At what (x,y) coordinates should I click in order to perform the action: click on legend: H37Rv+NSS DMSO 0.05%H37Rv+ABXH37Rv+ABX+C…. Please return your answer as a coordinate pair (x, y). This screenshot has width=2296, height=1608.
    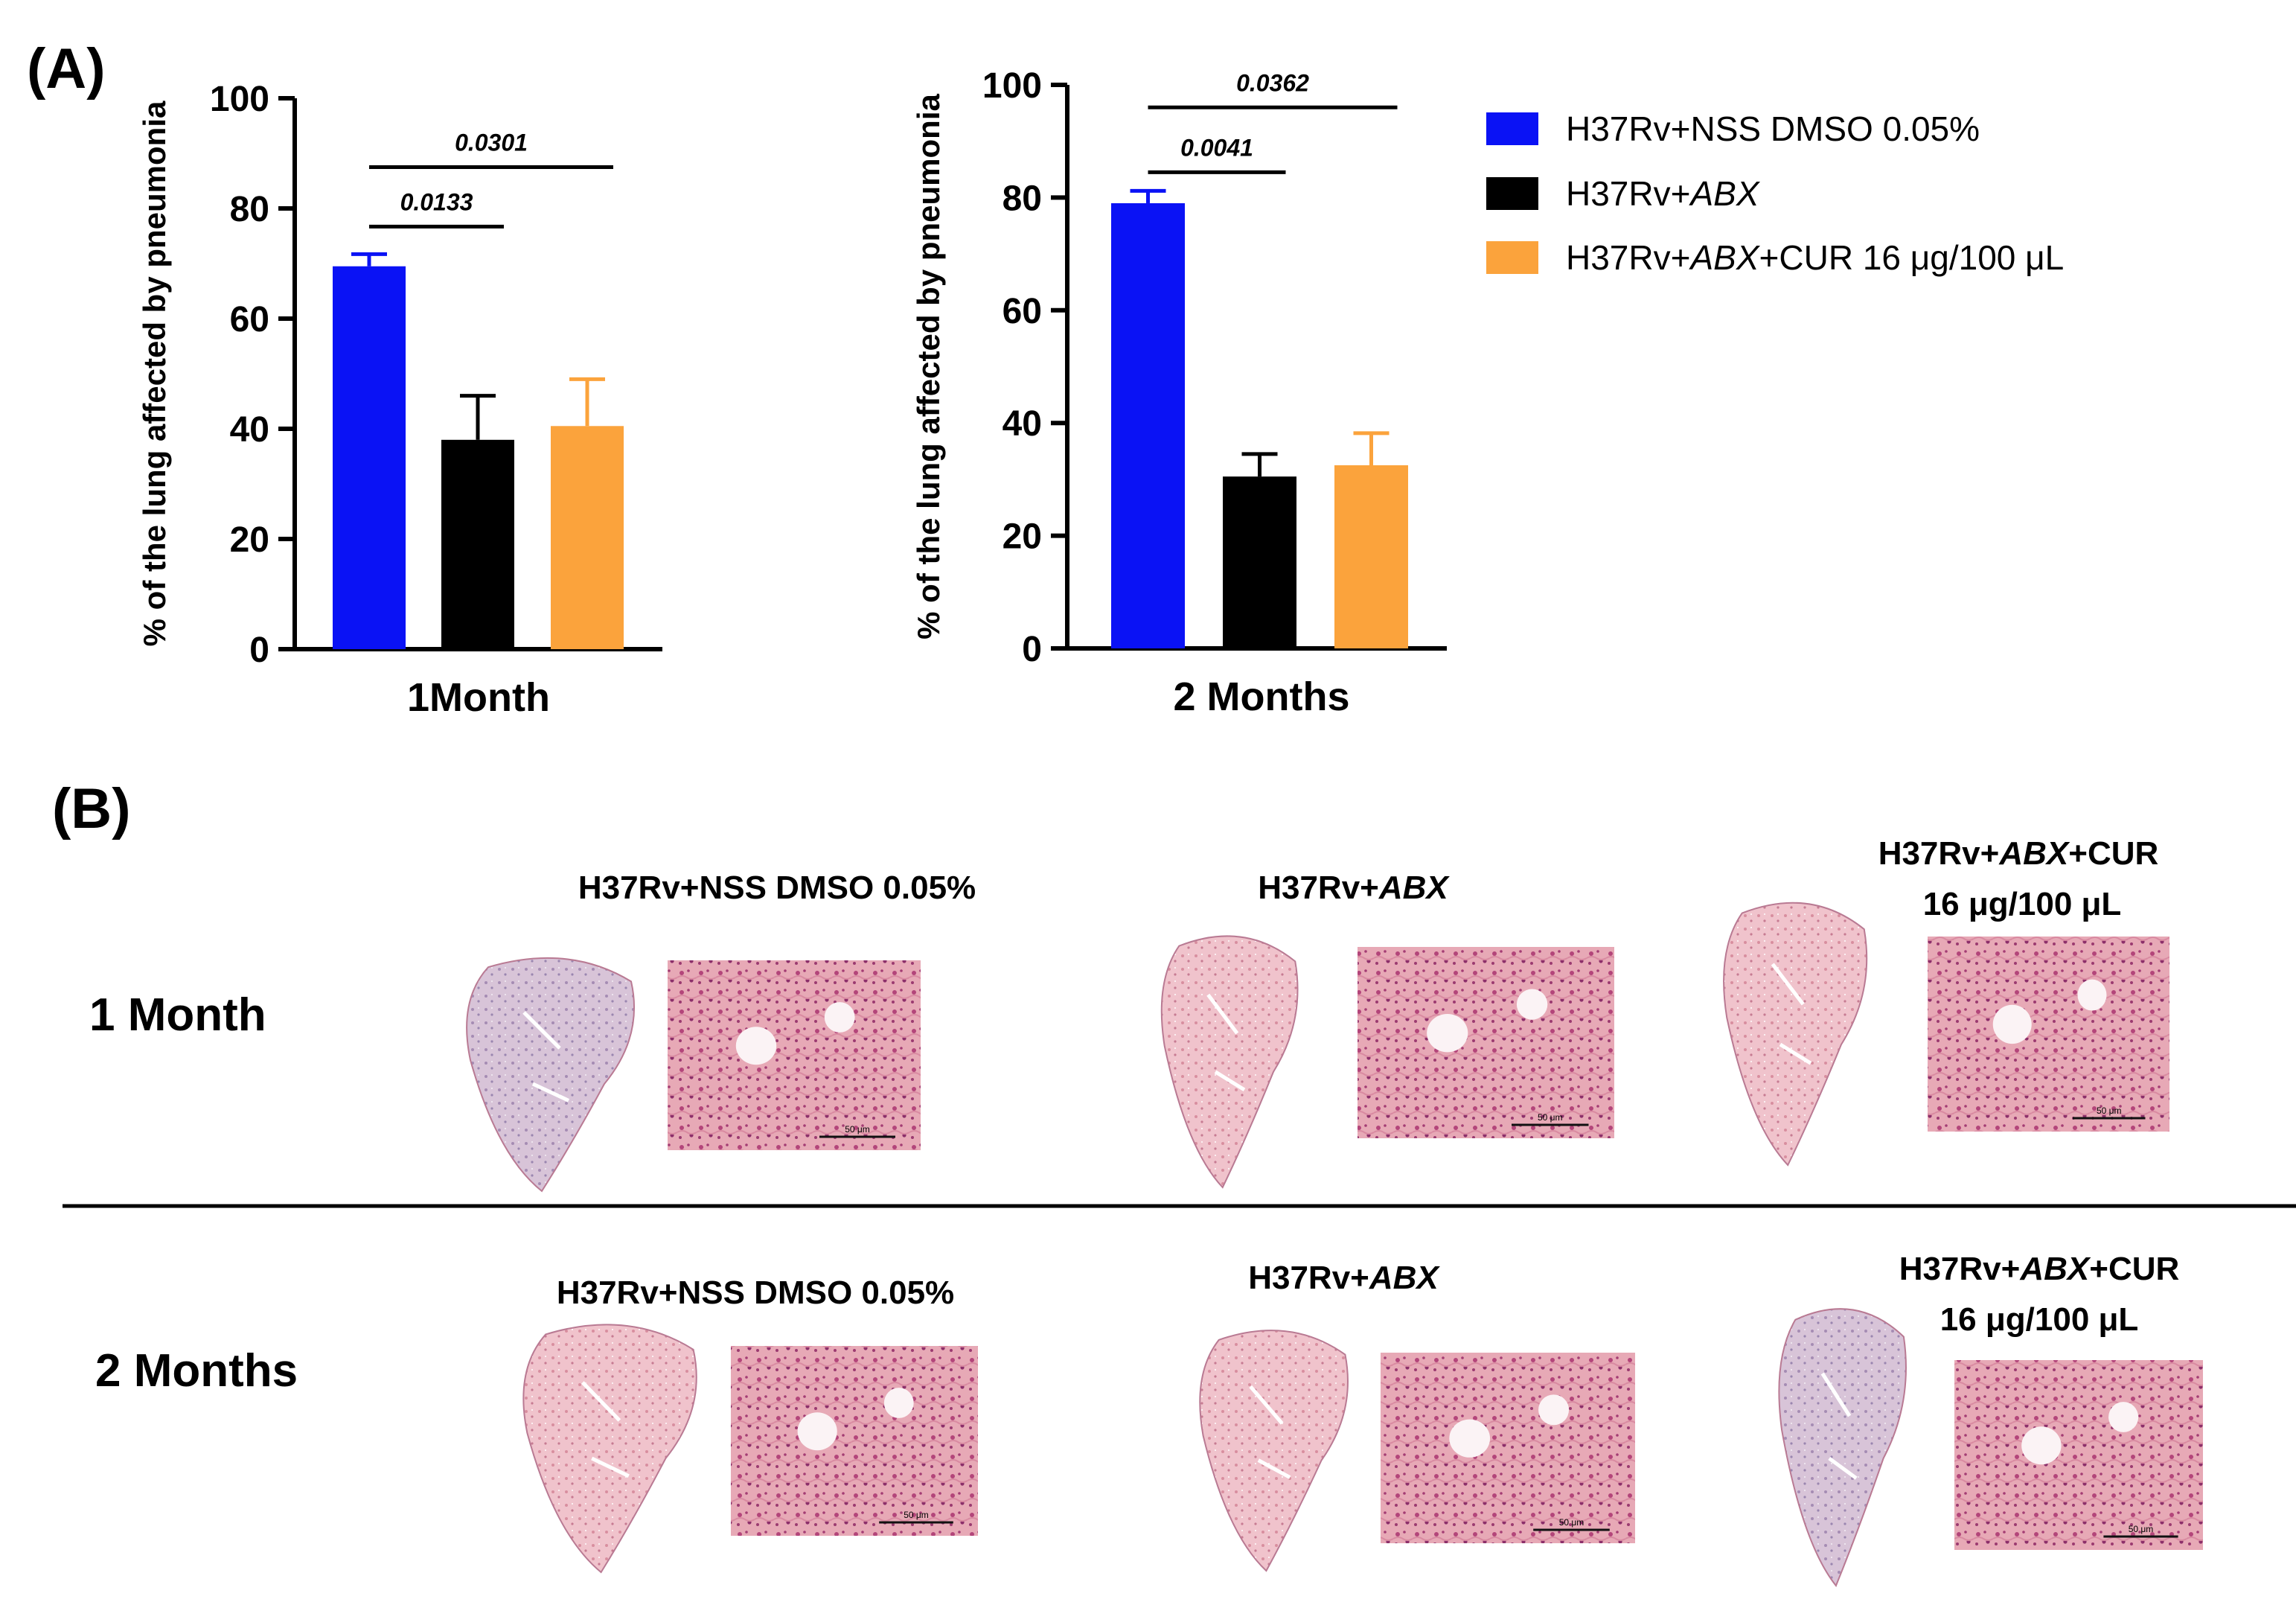
    Looking at the image, I should click on (1775, 193).